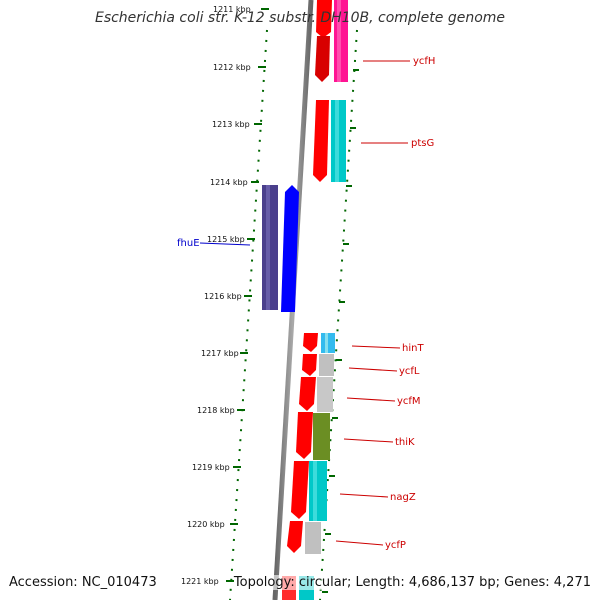 The height and width of the screenshot is (600, 600). What do you see at coordinates (231, 124) in the screenshot?
I see `kbp-label-1213: 1213 kbp` at bounding box center [231, 124].